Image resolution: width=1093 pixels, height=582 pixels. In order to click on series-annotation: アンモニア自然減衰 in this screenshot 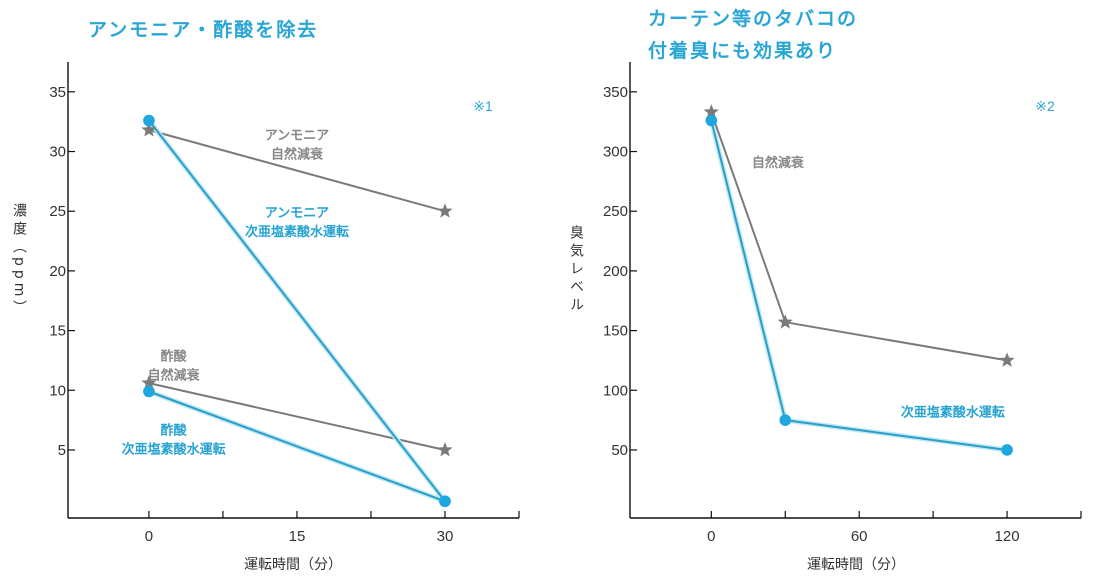, I will do `click(297, 146)`.